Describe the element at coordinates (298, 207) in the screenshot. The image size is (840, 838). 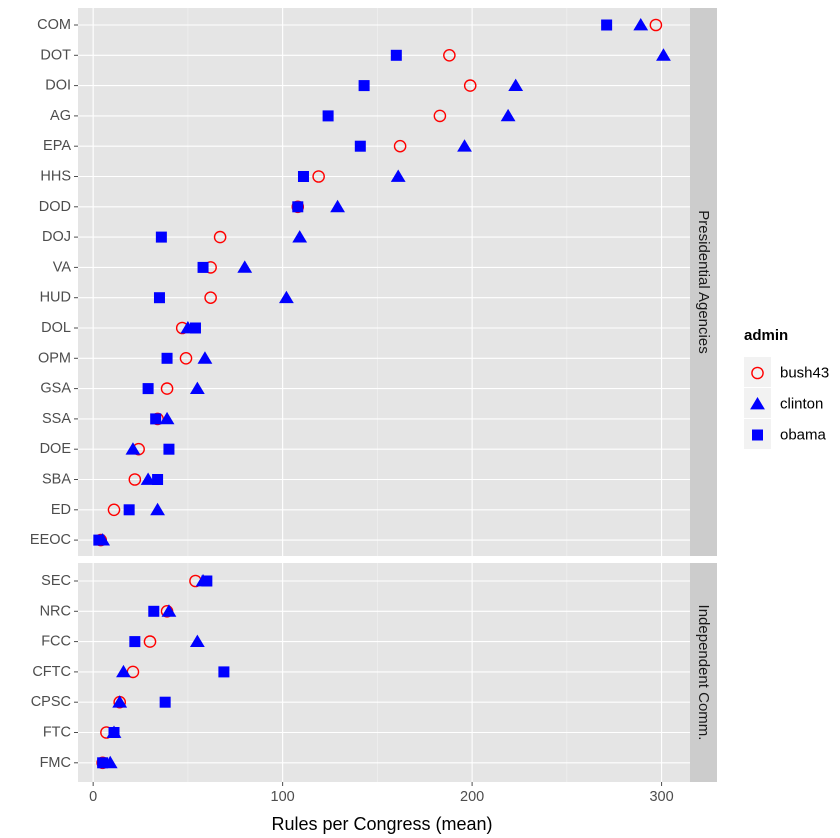
I see `point-bush43-dod` at that location.